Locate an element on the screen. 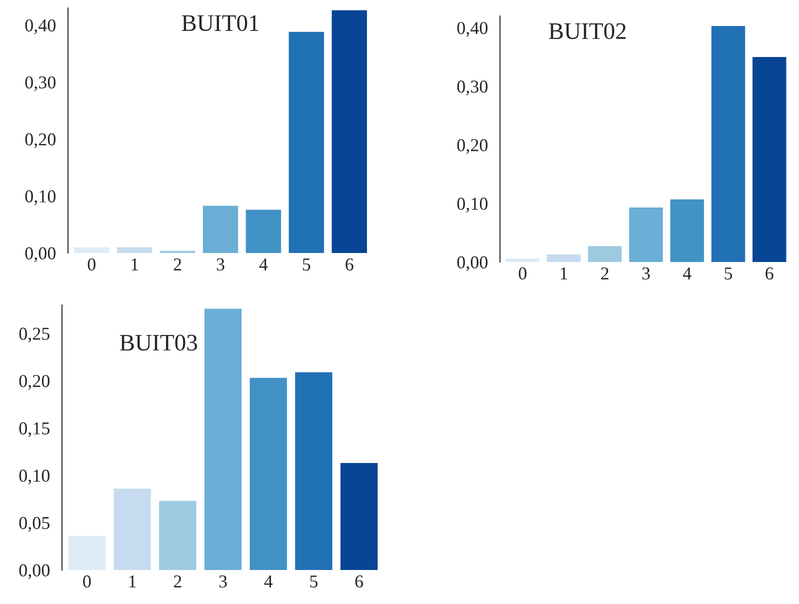 This screenshot has width=799, height=604. y-tick-label: 0,15 is located at coordinates (34, 430).